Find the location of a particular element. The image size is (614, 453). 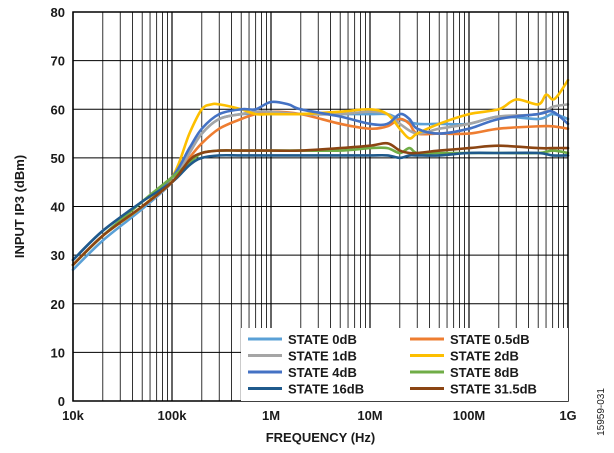

y-tick-label: 40 is located at coordinates (58, 207).